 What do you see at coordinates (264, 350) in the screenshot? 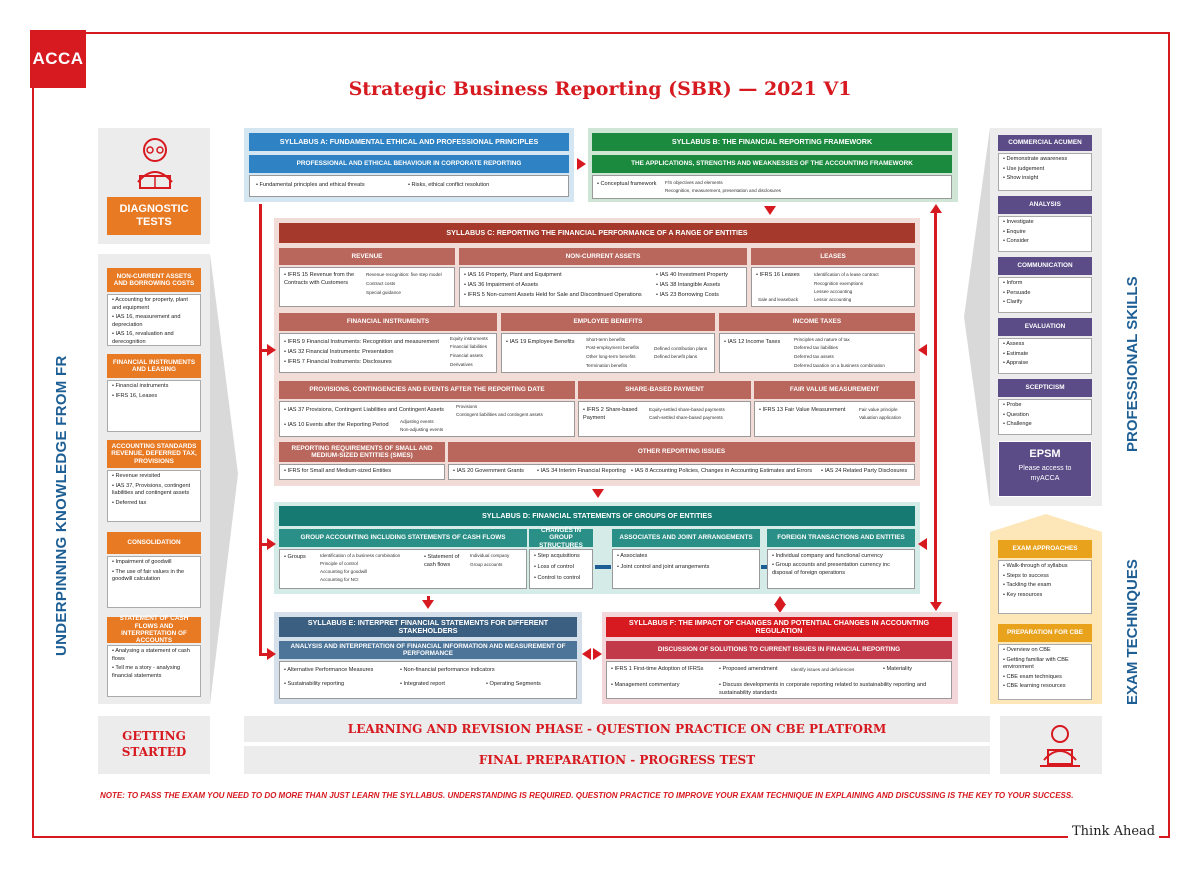
I see `flow-line` at bounding box center [264, 350].